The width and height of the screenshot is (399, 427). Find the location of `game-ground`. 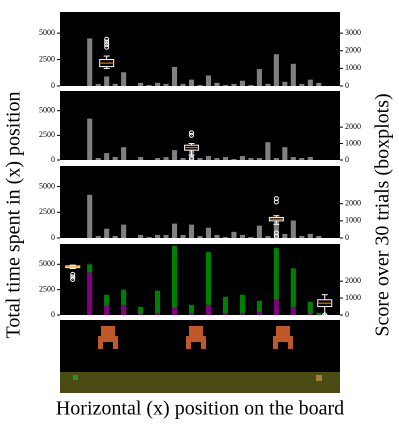

game-ground is located at coordinates (200, 382).